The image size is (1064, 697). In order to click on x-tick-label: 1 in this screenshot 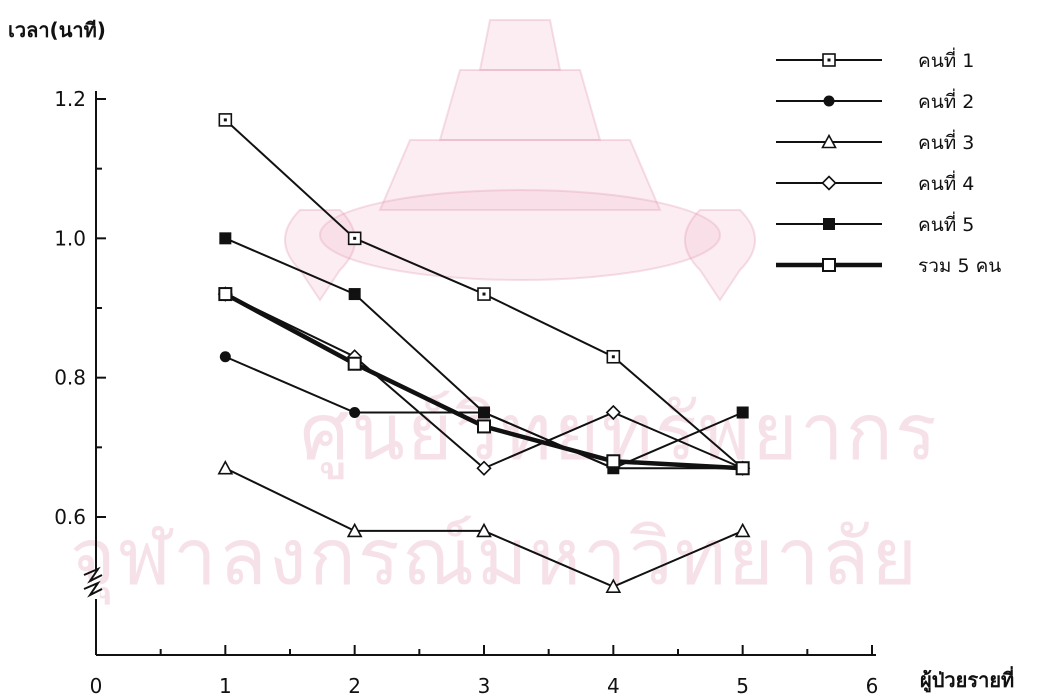, I will do `click(225, 685)`.